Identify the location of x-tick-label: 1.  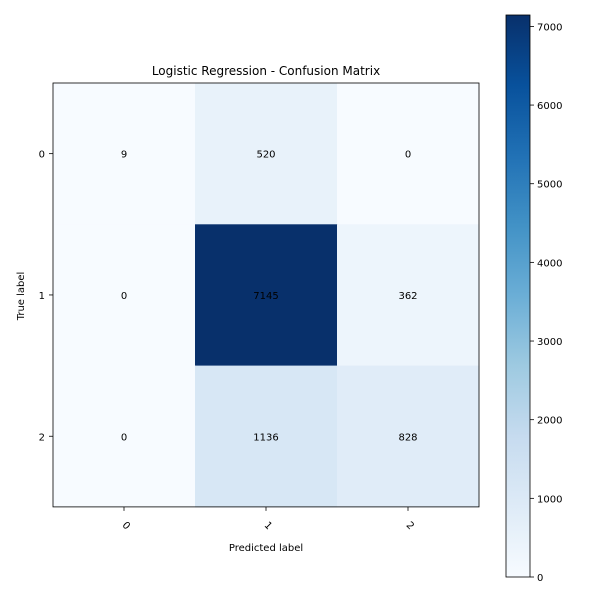
(268, 526).